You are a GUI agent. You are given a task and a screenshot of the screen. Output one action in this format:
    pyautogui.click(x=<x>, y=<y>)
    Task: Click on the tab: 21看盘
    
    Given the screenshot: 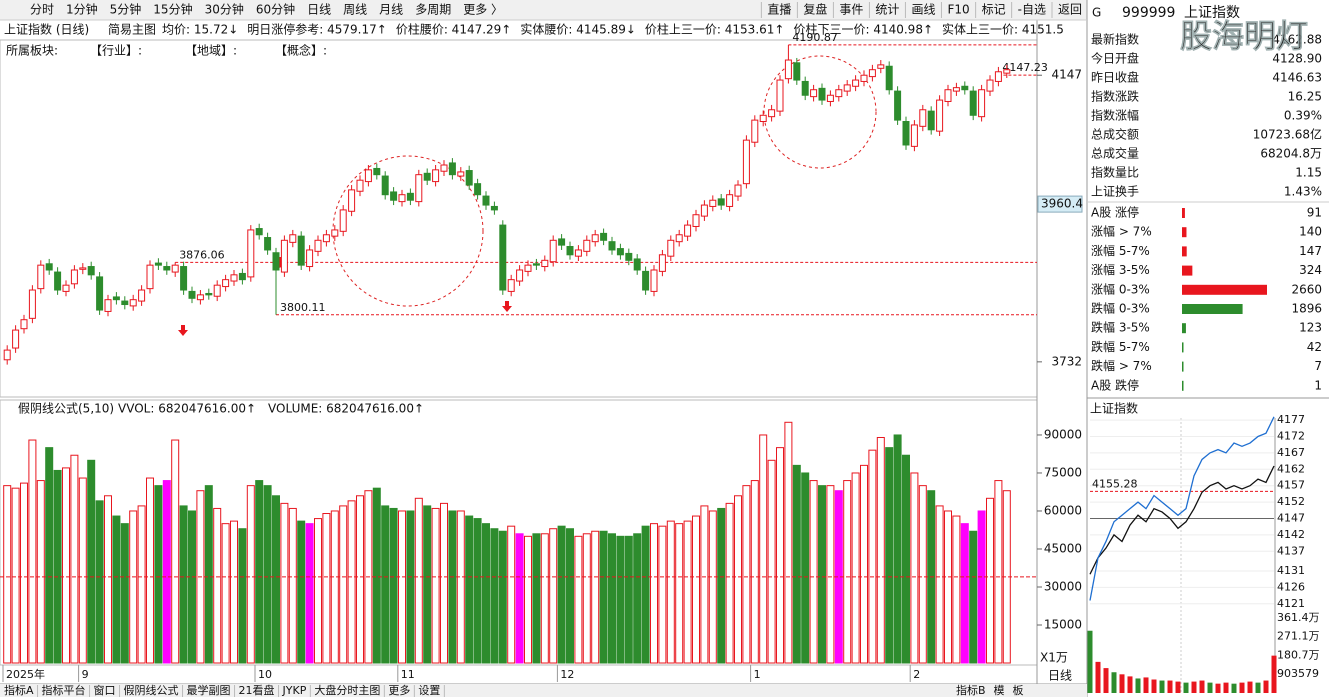 What is the action you would take?
    pyautogui.click(x=257, y=690)
    